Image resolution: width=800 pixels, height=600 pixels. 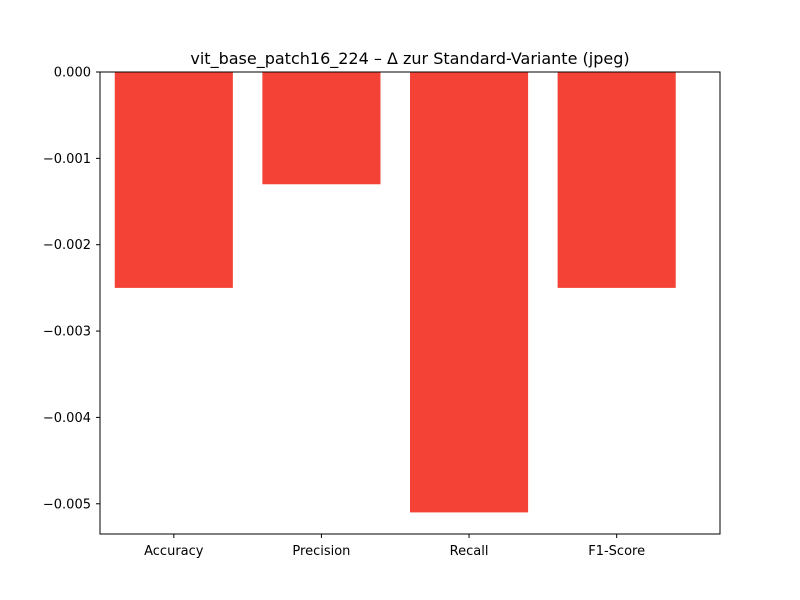 What do you see at coordinates (174, 551) in the screenshot?
I see `x-tick-label: Accuracy` at bounding box center [174, 551].